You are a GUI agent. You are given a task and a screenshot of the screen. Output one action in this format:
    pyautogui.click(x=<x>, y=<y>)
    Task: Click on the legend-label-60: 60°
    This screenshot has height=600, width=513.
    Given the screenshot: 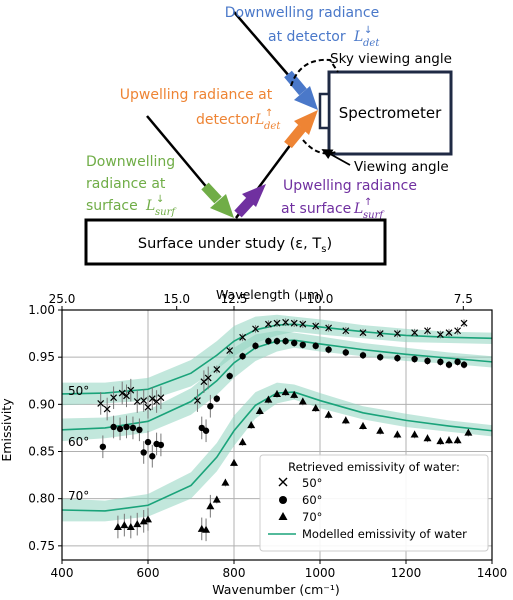 What is the action you would take?
    pyautogui.click(x=312, y=500)
    